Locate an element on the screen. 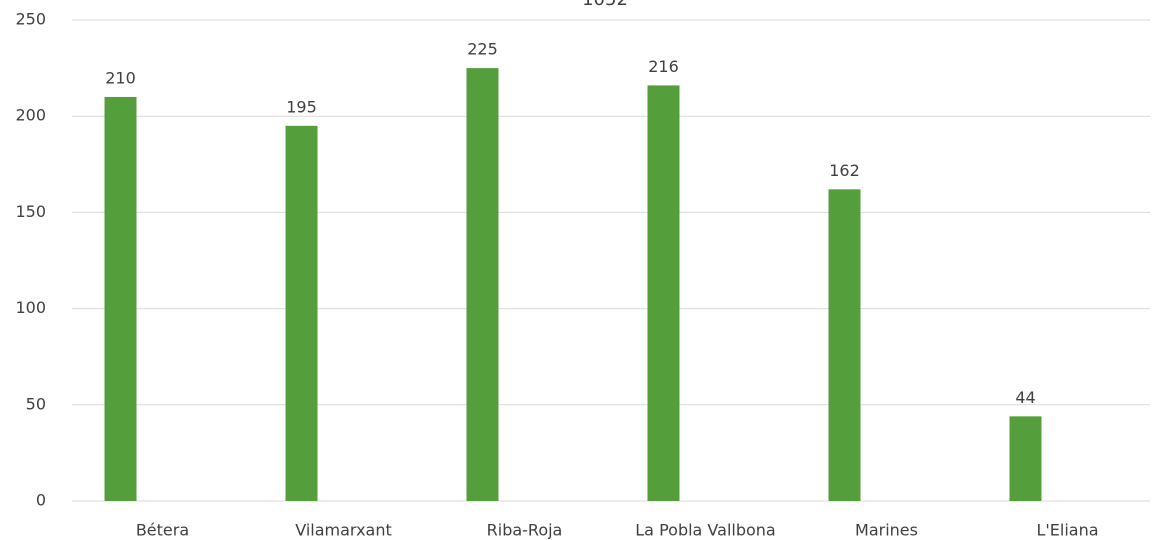 The height and width of the screenshot is (540, 1158). data-label: 44 is located at coordinates (1025, 397).